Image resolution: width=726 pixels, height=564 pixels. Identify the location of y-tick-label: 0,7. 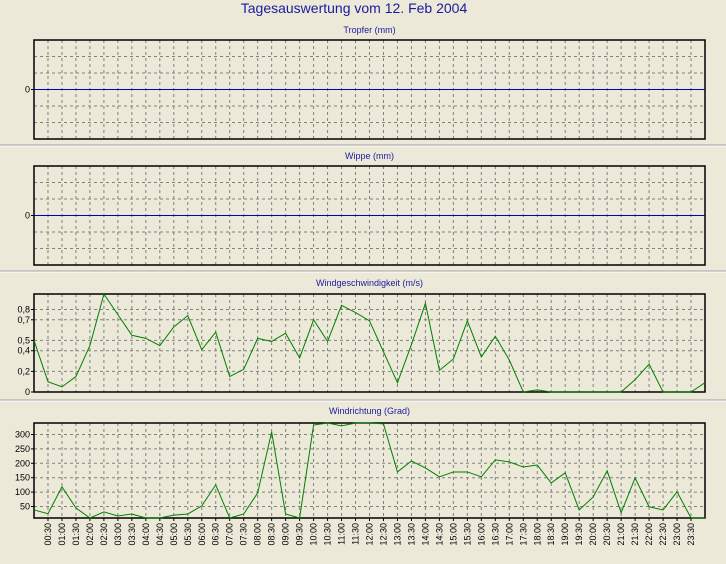
(23, 320).